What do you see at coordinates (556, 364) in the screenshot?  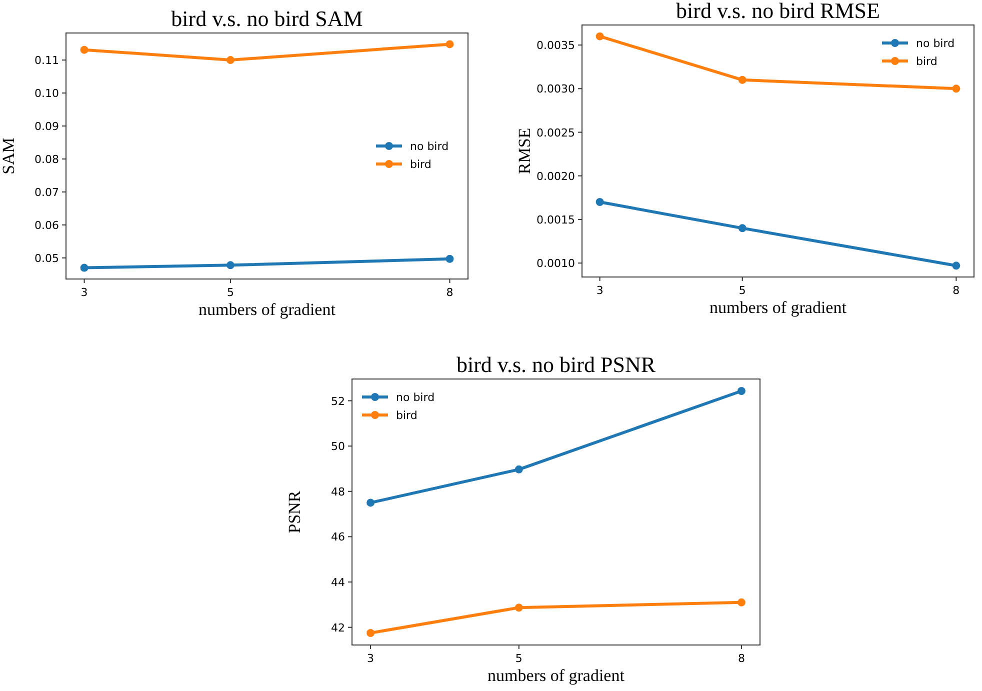 I see `chart-title: bird v.s. no bird PSNR` at bounding box center [556, 364].